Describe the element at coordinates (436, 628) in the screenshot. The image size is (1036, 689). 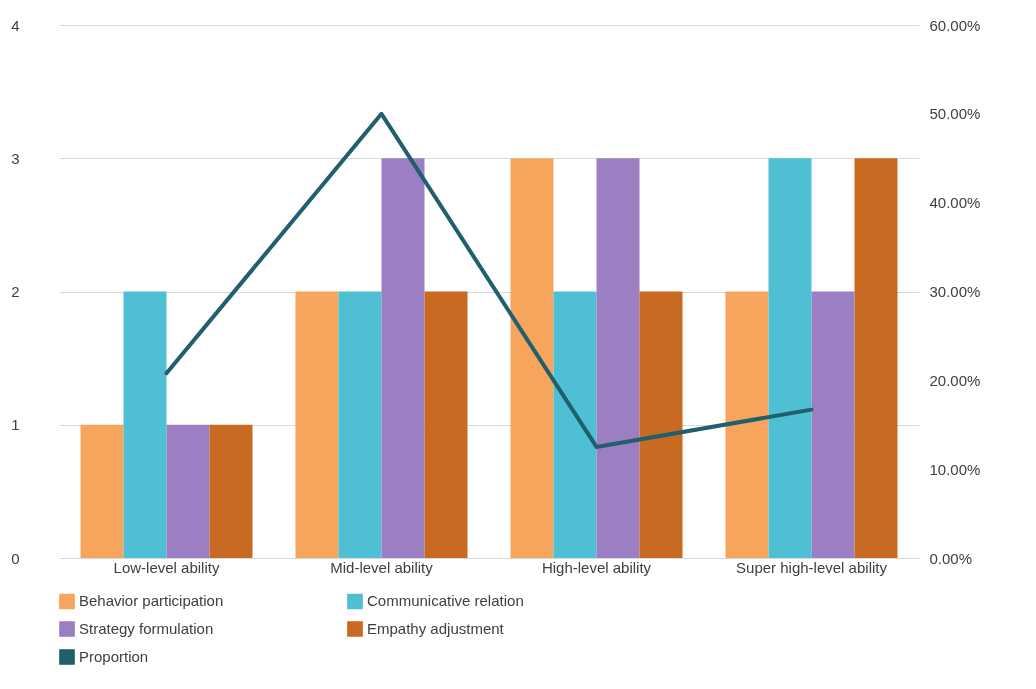
I see `legend-label: Empathy adjustment` at that location.